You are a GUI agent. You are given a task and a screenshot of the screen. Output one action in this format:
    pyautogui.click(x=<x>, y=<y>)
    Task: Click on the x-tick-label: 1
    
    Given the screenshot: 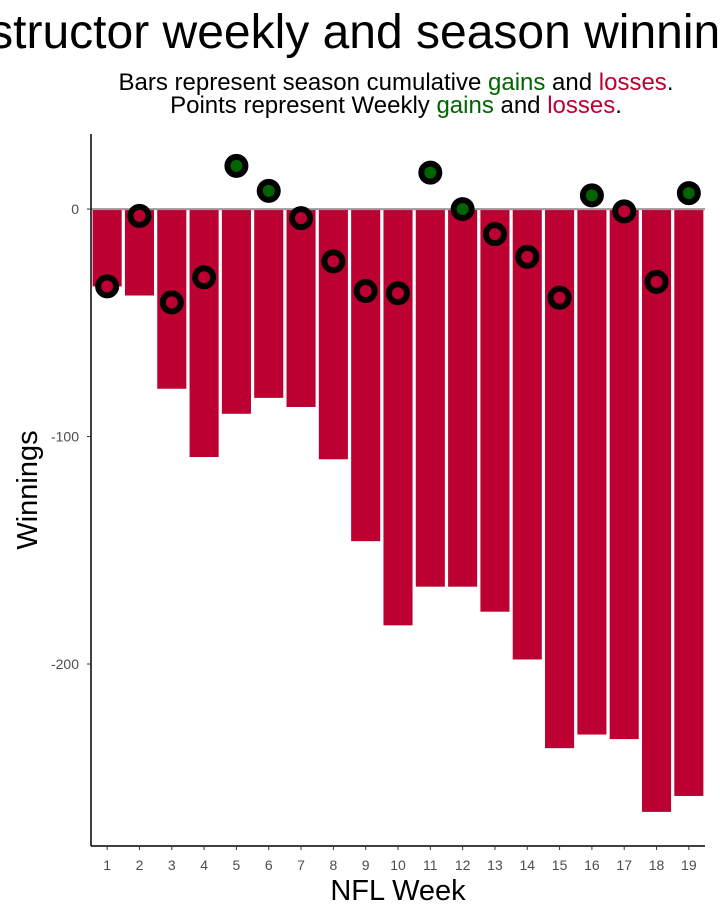 What is the action you would take?
    pyautogui.click(x=107, y=865)
    